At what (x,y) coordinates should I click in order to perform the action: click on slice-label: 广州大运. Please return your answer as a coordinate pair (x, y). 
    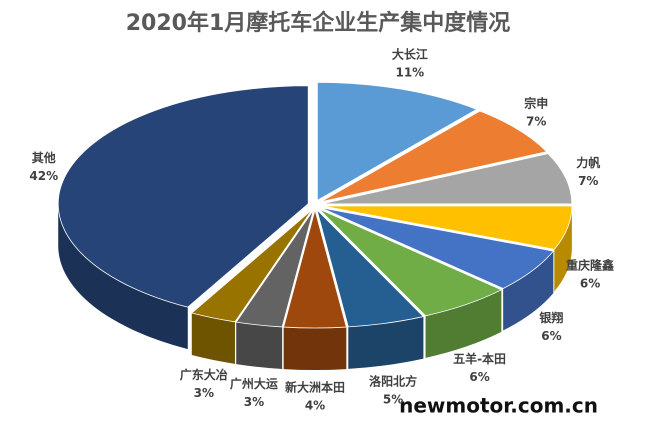
    Looking at the image, I should click on (254, 383).